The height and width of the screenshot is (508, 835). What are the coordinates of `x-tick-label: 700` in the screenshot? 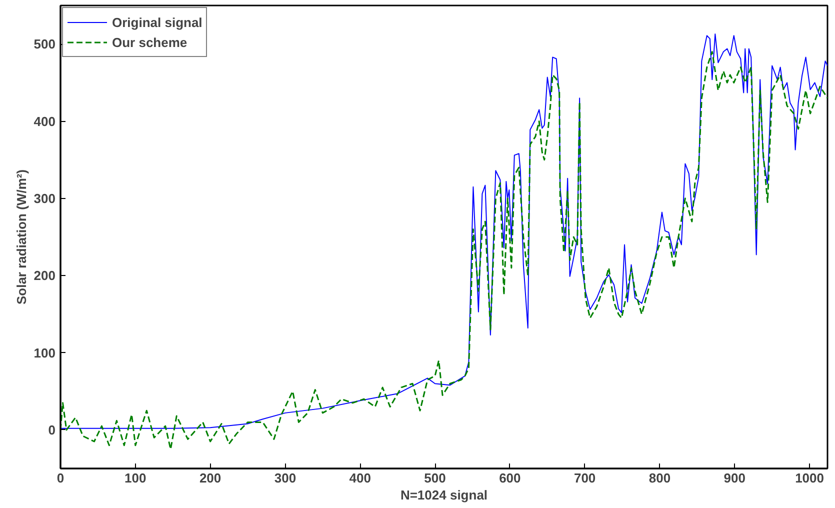 It's located at (585, 478).